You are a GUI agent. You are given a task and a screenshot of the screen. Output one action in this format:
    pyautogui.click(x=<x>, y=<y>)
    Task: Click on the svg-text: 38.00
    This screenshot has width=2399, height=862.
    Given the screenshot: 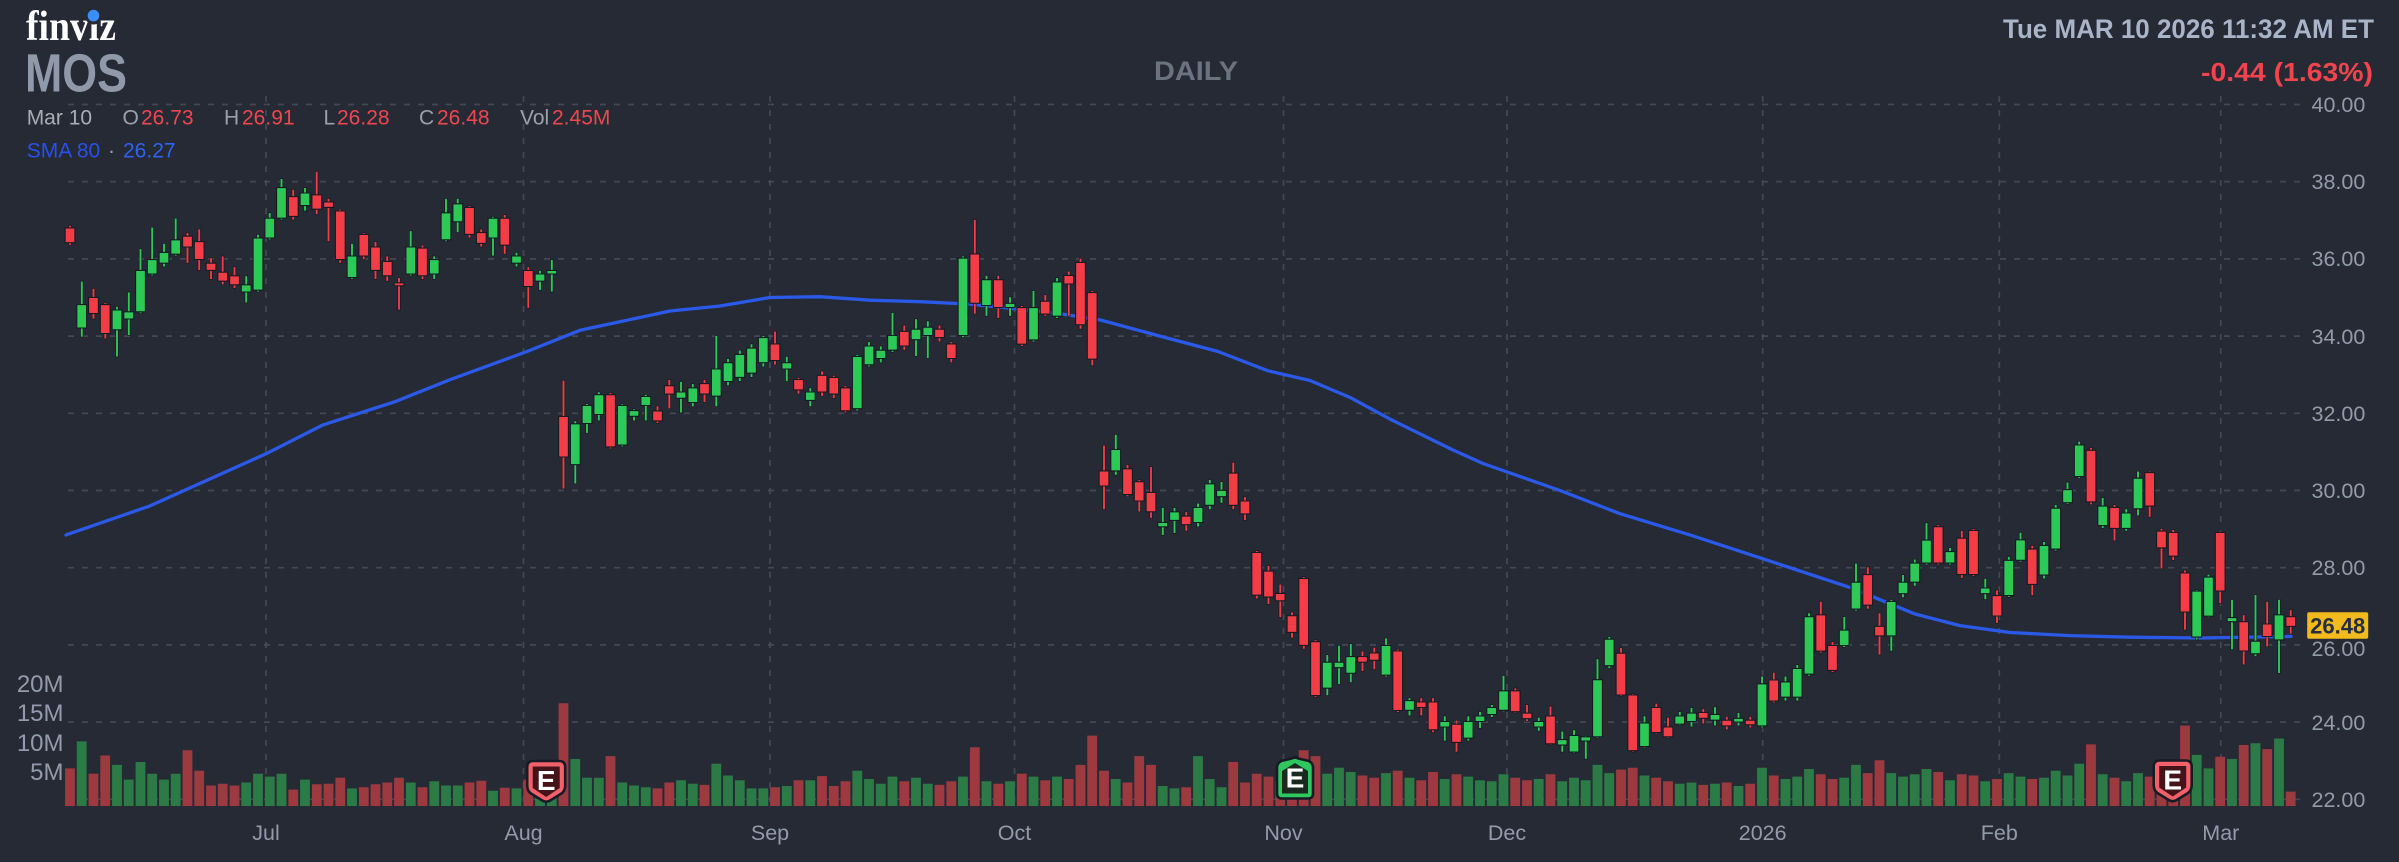 What is the action you would take?
    pyautogui.click(x=2339, y=182)
    